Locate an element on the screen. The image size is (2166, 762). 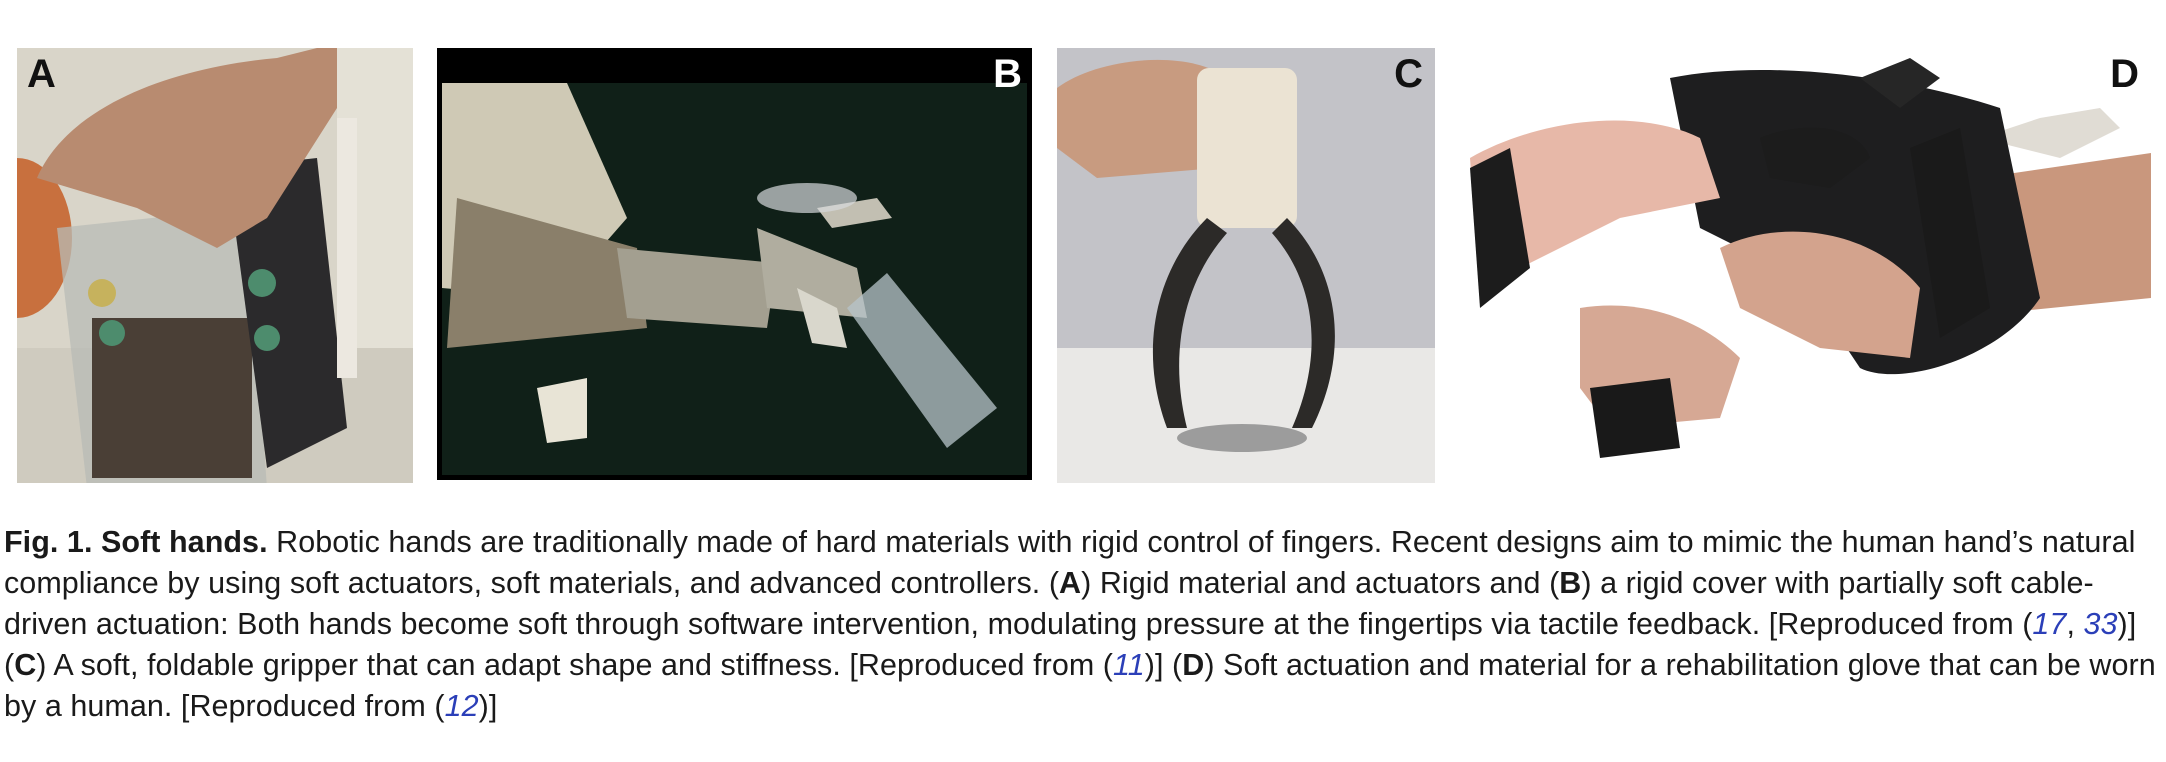
panel-letter-c: C is located at coordinates (1408, 74).